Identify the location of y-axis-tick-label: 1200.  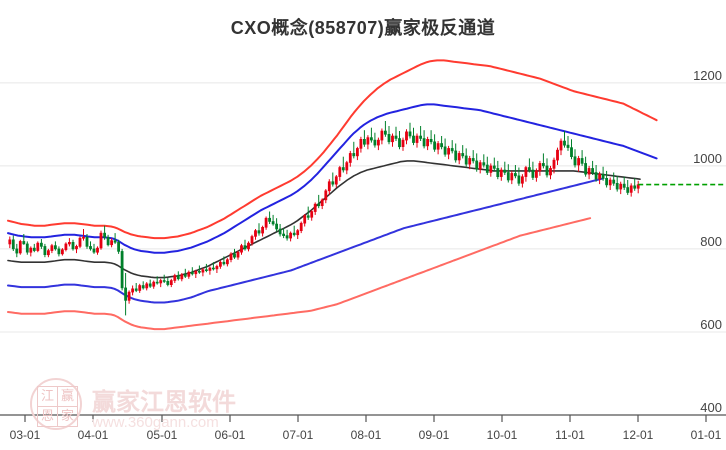
(707, 75).